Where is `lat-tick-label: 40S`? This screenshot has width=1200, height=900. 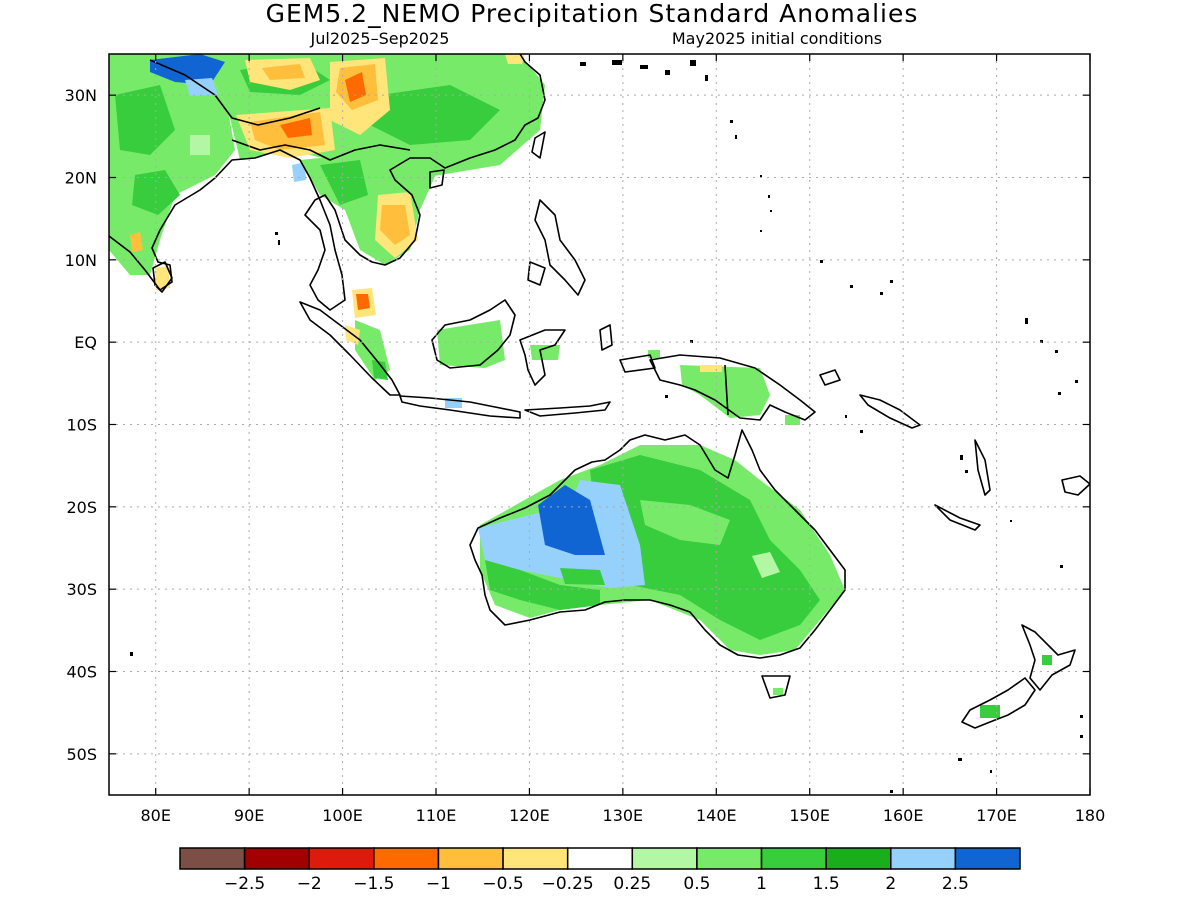 lat-tick-label: 40S is located at coordinates (81, 672).